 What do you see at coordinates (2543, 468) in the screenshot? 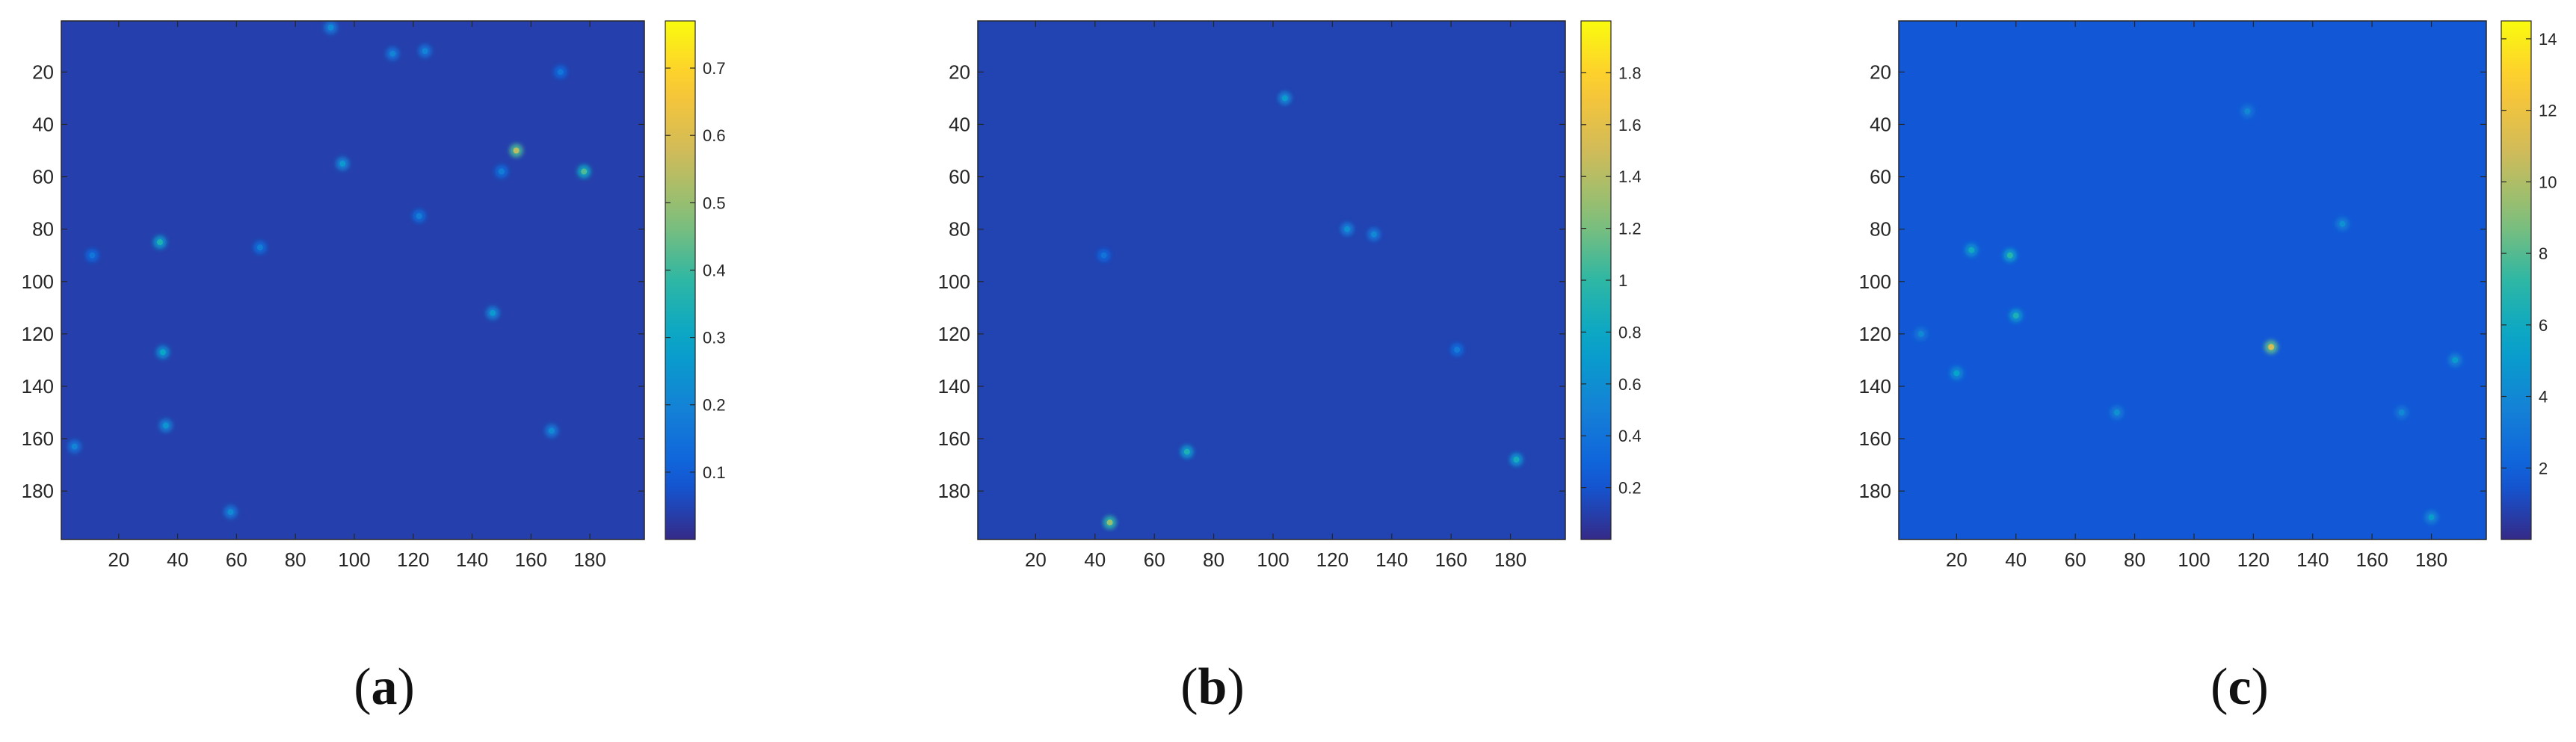
I see `colorbar-tick-label: 2` at bounding box center [2543, 468].